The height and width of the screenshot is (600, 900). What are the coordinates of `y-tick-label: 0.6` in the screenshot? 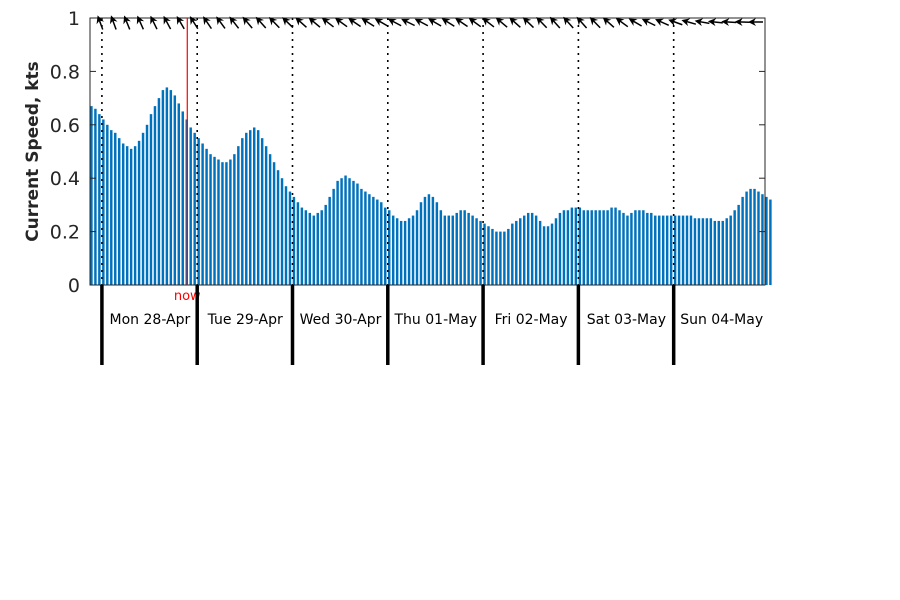 It's located at (65, 126).